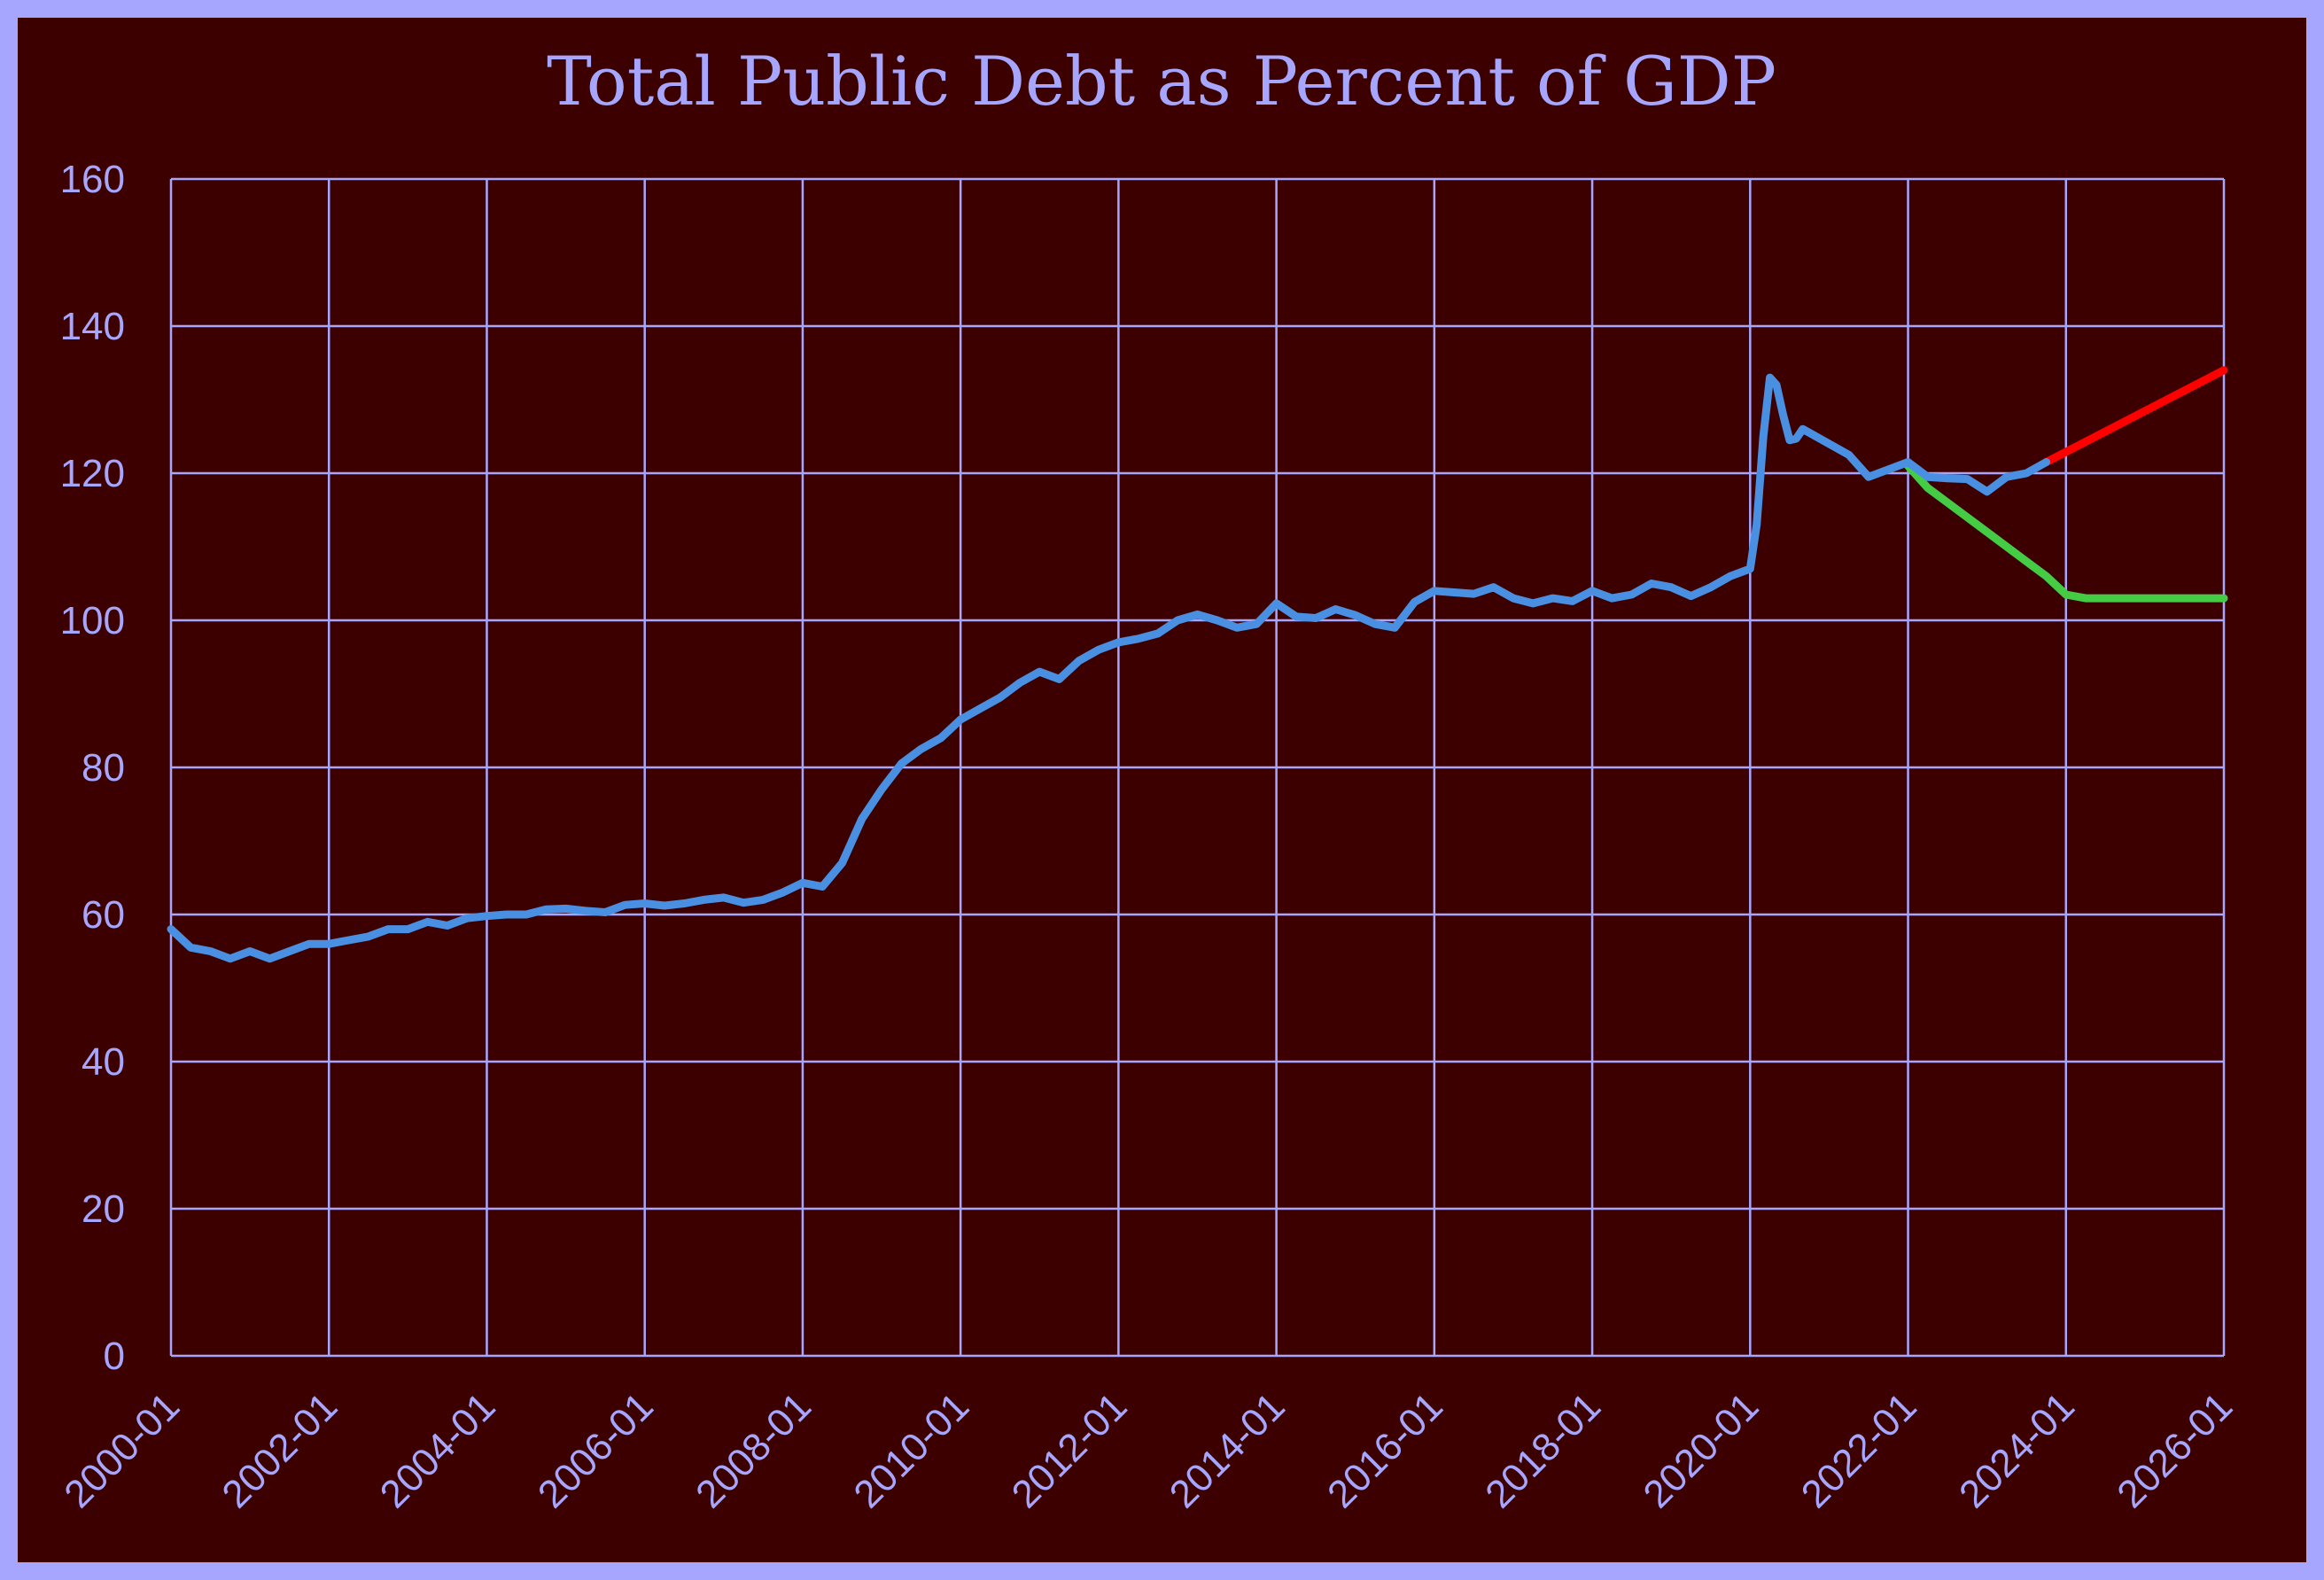 The width and height of the screenshot is (2324, 1580). I want to click on x-tick-label: 2022-01, so click(1859, 1450).